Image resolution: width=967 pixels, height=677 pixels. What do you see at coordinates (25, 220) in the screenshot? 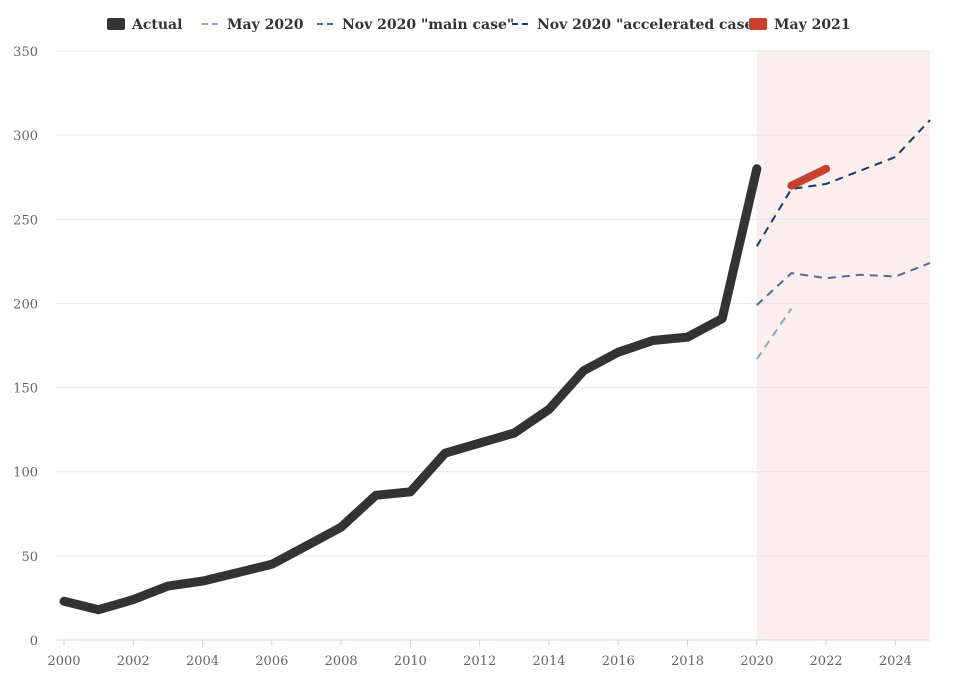
I see `y-tick-label-250: 250` at bounding box center [25, 220].